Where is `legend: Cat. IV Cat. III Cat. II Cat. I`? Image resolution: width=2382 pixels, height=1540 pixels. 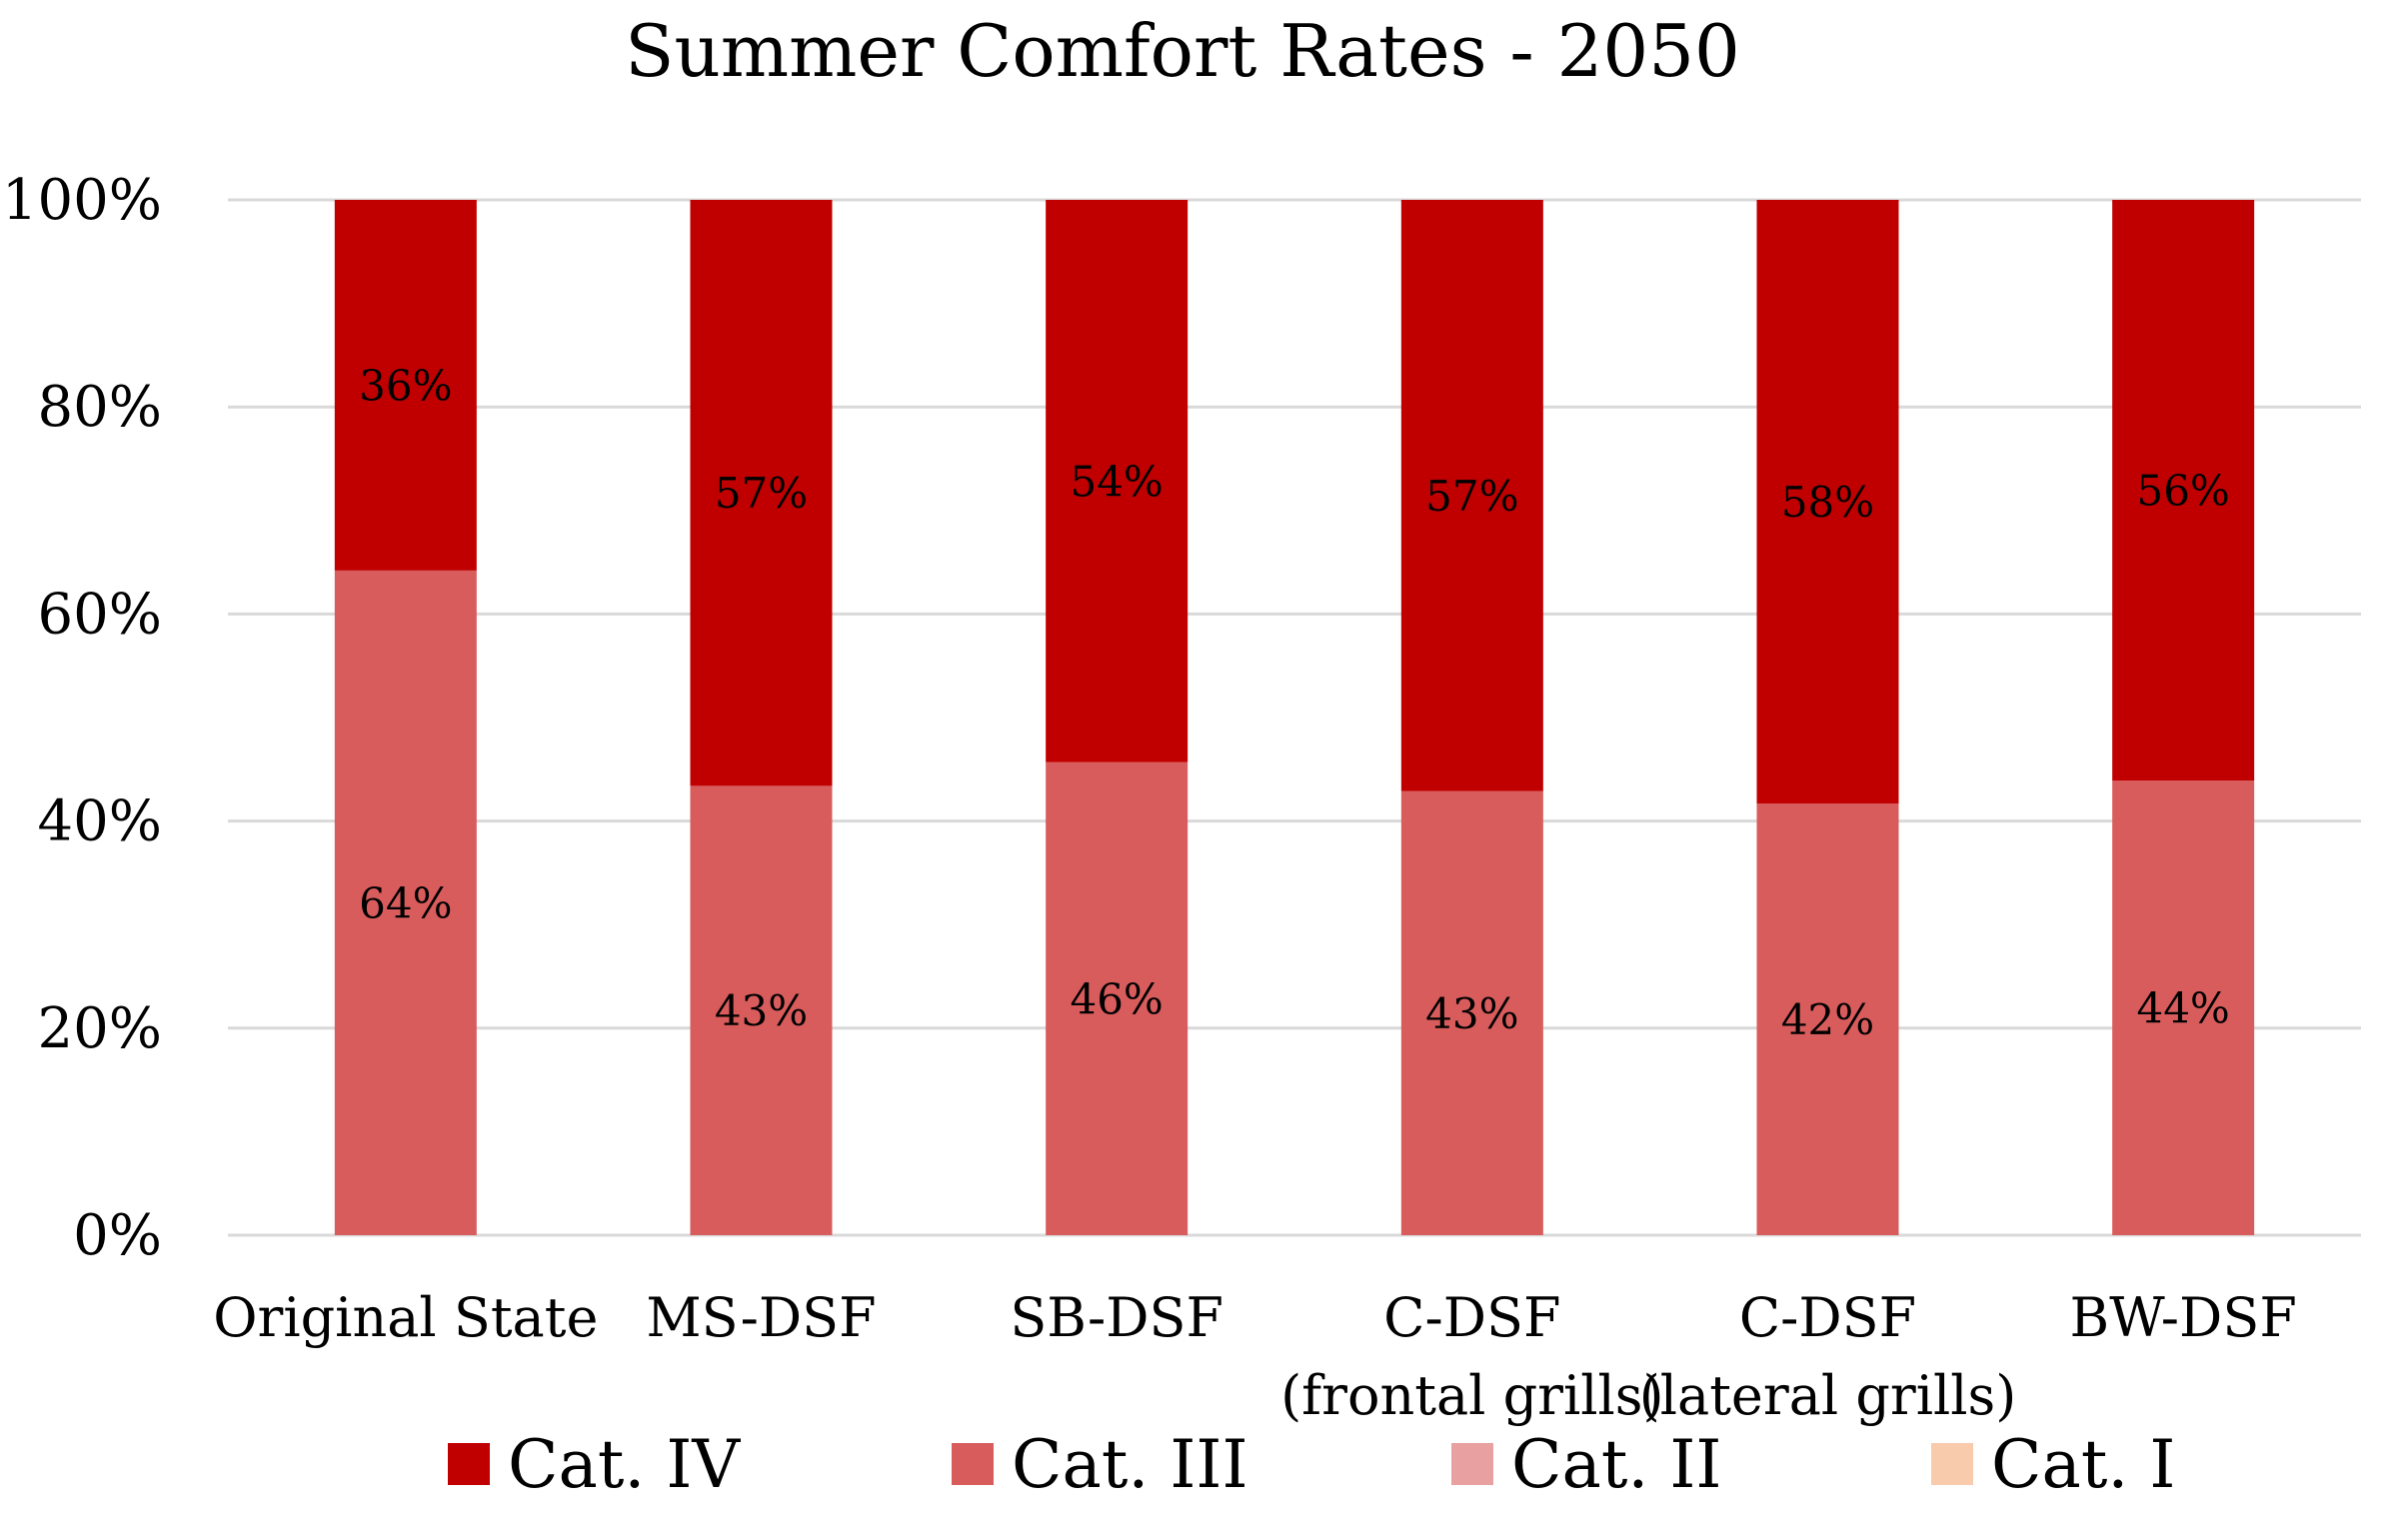 legend: Cat. IV Cat. III Cat. II Cat. I is located at coordinates (1311, 1464).